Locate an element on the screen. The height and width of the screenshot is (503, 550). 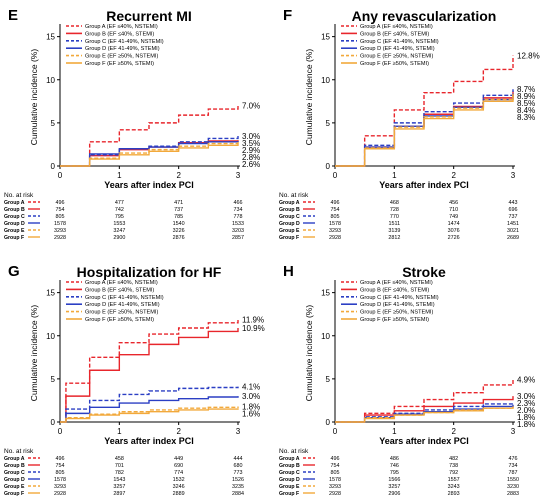
series-line-group-a is located at coordinates (149, 136).